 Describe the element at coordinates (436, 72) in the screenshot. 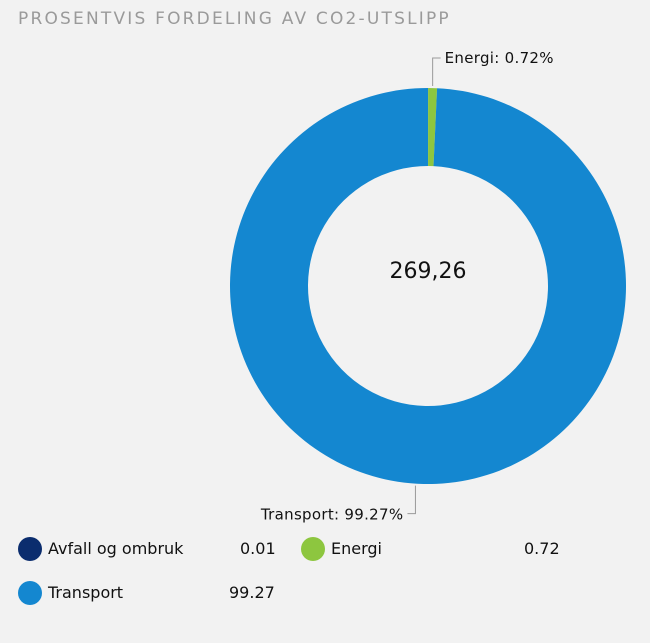

I see `leader-line-energi` at that location.